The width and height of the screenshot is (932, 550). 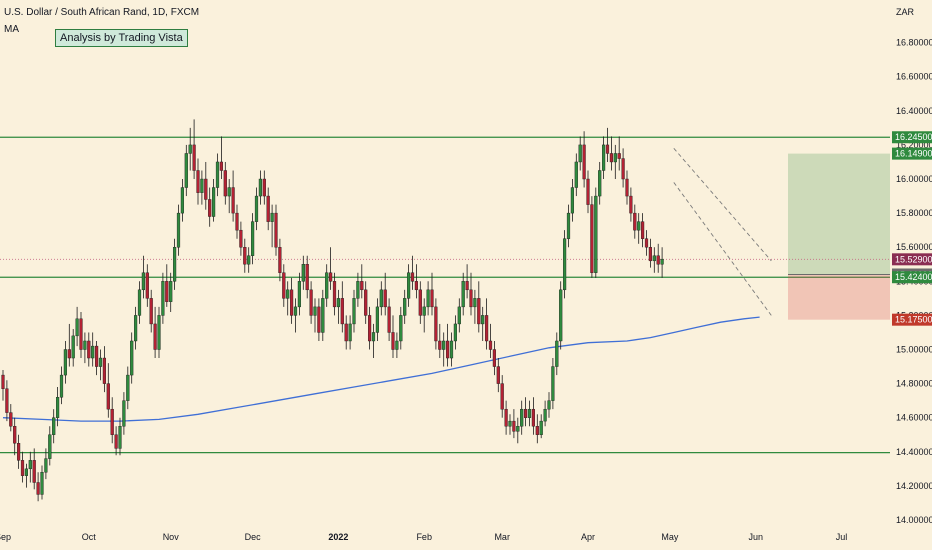 I want to click on time-axis: Sep Oct Nov Dec 2022 Feb Mar Apr May Jun Jul, so click(x=423, y=537).